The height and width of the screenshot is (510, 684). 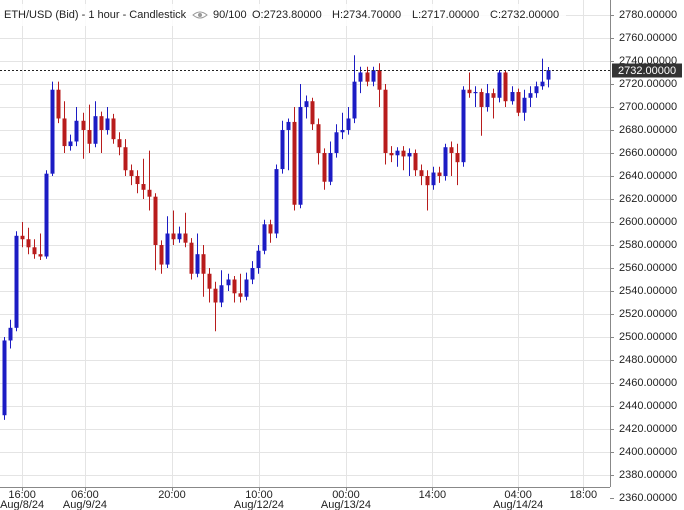 I want to click on y-tick-label: 2380.00000, so click(x=648, y=475).